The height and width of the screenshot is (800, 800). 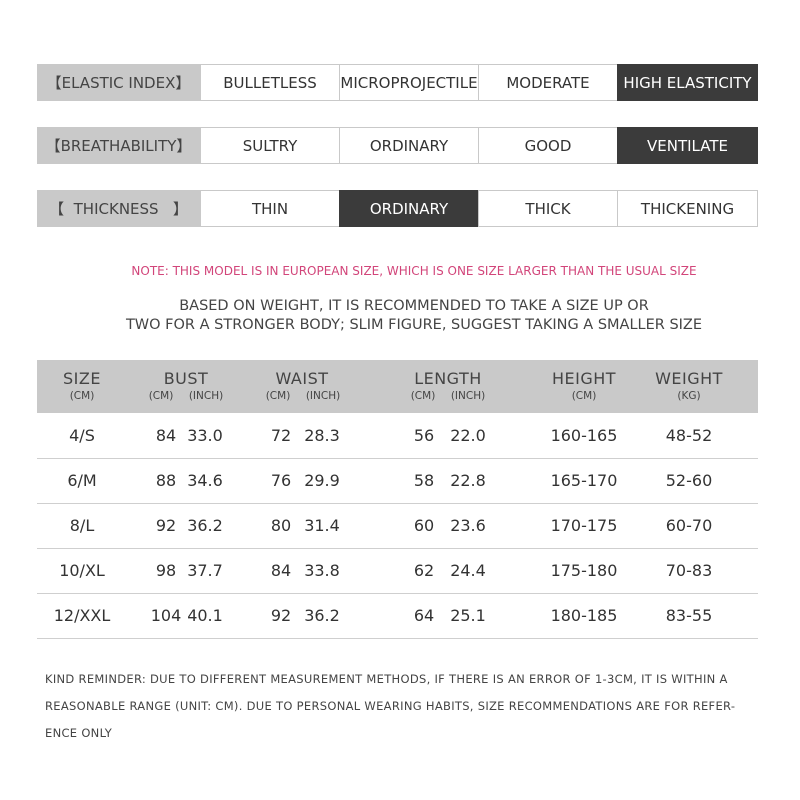 I want to click on table-cell: 10/XL, so click(x=82, y=570).